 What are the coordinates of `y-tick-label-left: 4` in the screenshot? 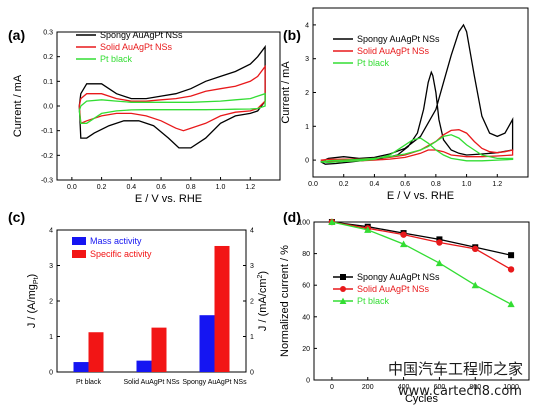 It's located at (51, 231).